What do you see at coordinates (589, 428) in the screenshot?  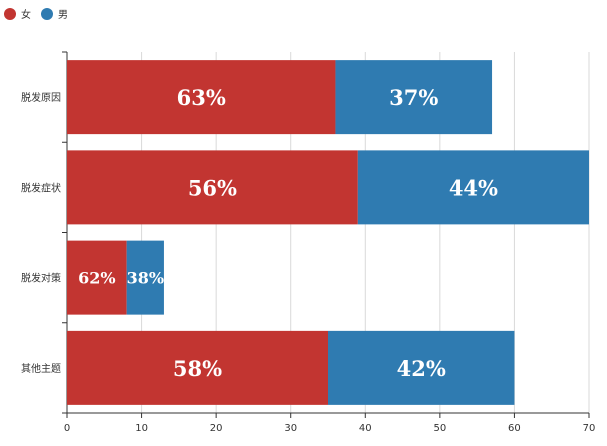 I see `x-tick-label: 70` at bounding box center [589, 428].